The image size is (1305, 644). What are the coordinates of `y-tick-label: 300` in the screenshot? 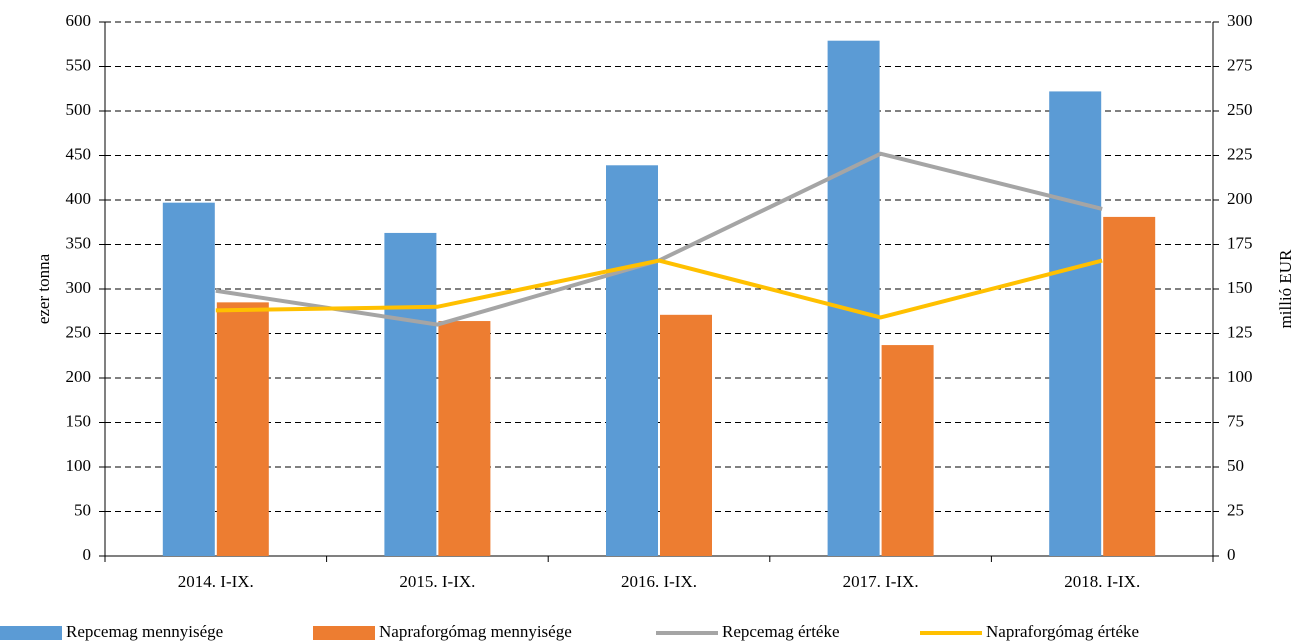 It's located at (79, 287).